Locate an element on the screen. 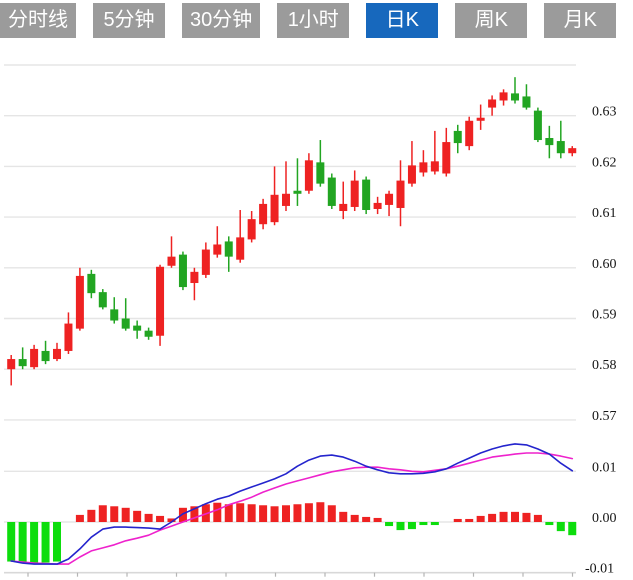  svg-text: 0.61 is located at coordinates (604, 213).